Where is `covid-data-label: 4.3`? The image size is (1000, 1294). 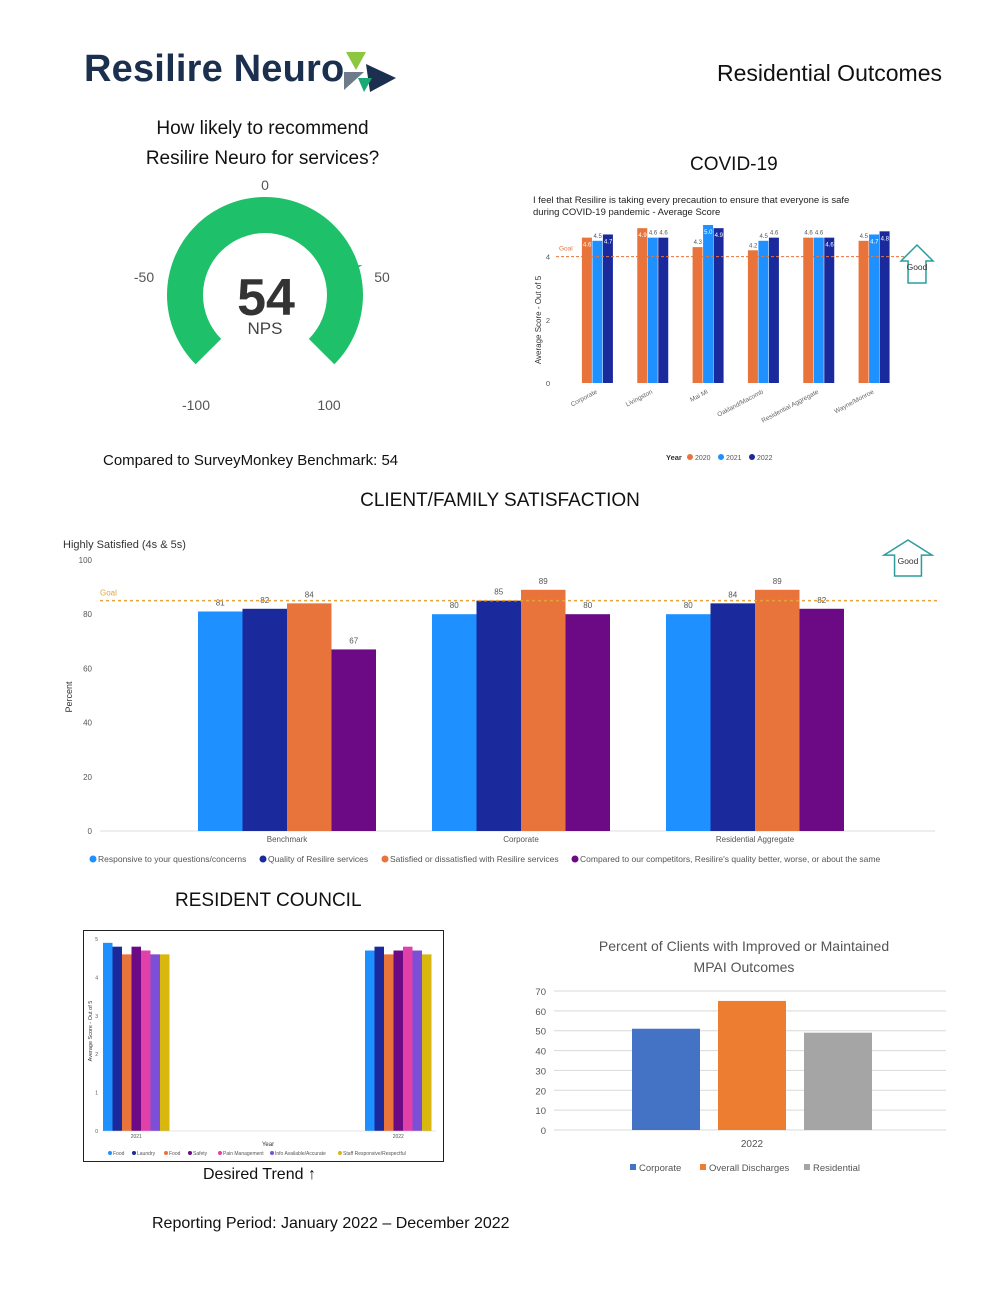
covid-data-label: 4.3 is located at coordinates (698, 243).